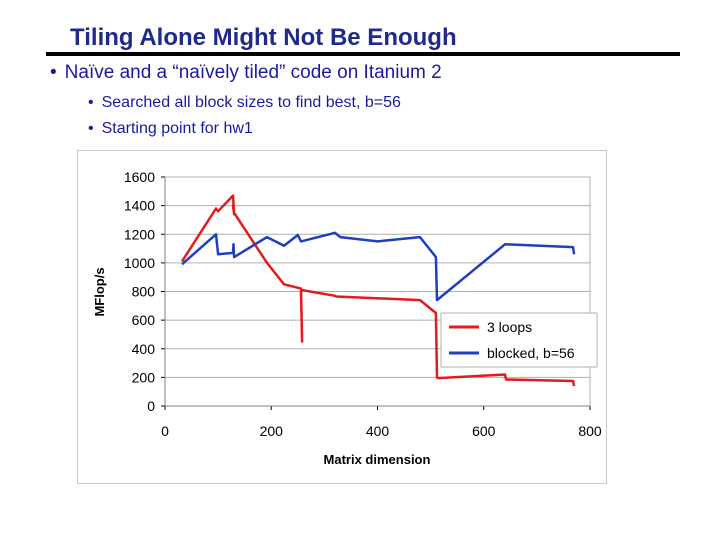  What do you see at coordinates (144, 320) in the screenshot?
I see `y-tick-label: 600` at bounding box center [144, 320].